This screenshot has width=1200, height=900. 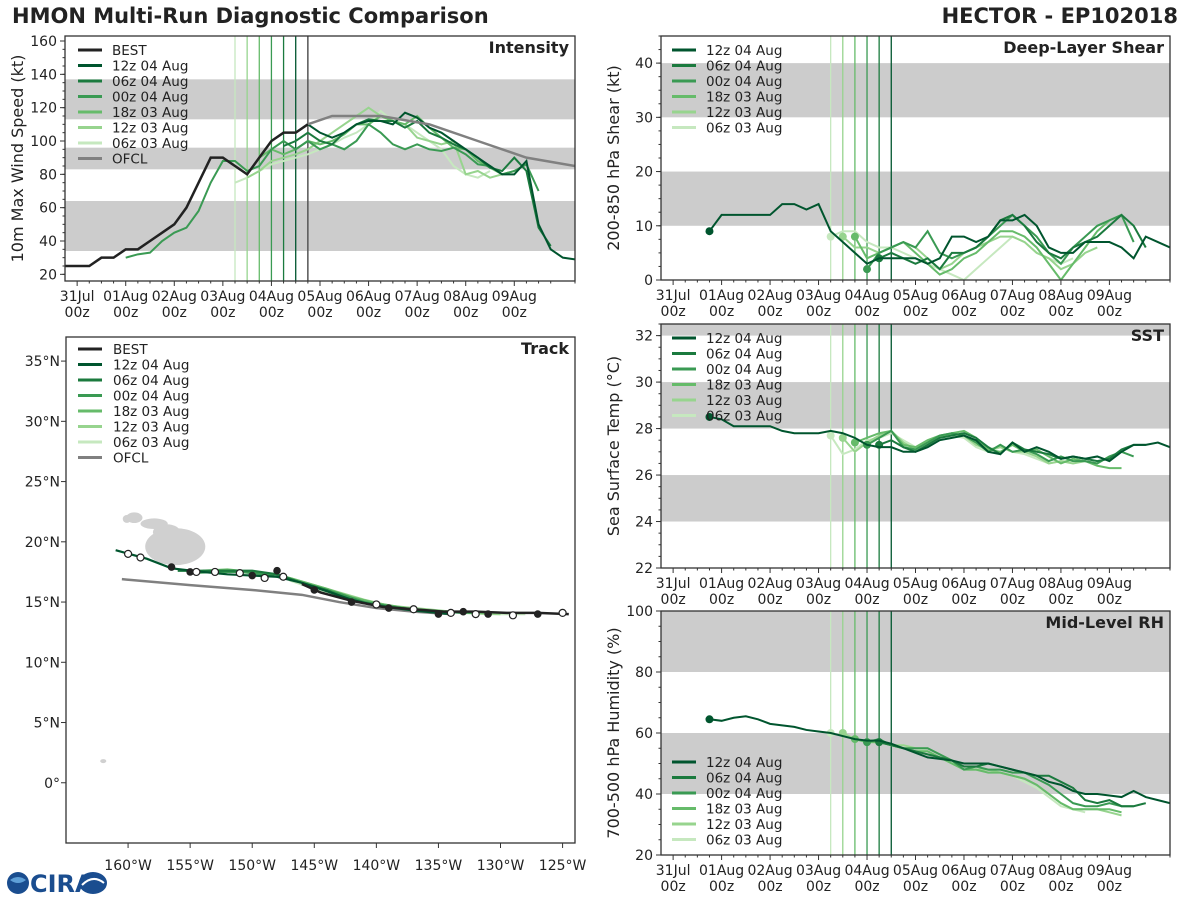 What do you see at coordinates (43, 142) in the screenshot?
I see `intensity-ytick-label: 100` at bounding box center [43, 142].